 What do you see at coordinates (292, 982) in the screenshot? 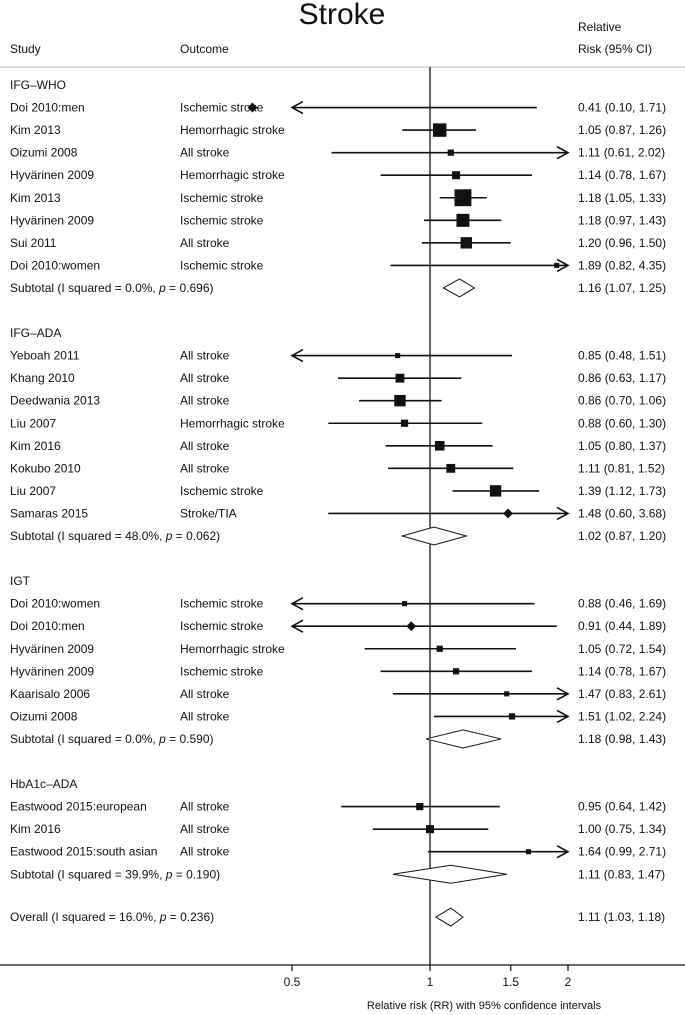
I see `x-tick-label: 0.5` at bounding box center [292, 982].